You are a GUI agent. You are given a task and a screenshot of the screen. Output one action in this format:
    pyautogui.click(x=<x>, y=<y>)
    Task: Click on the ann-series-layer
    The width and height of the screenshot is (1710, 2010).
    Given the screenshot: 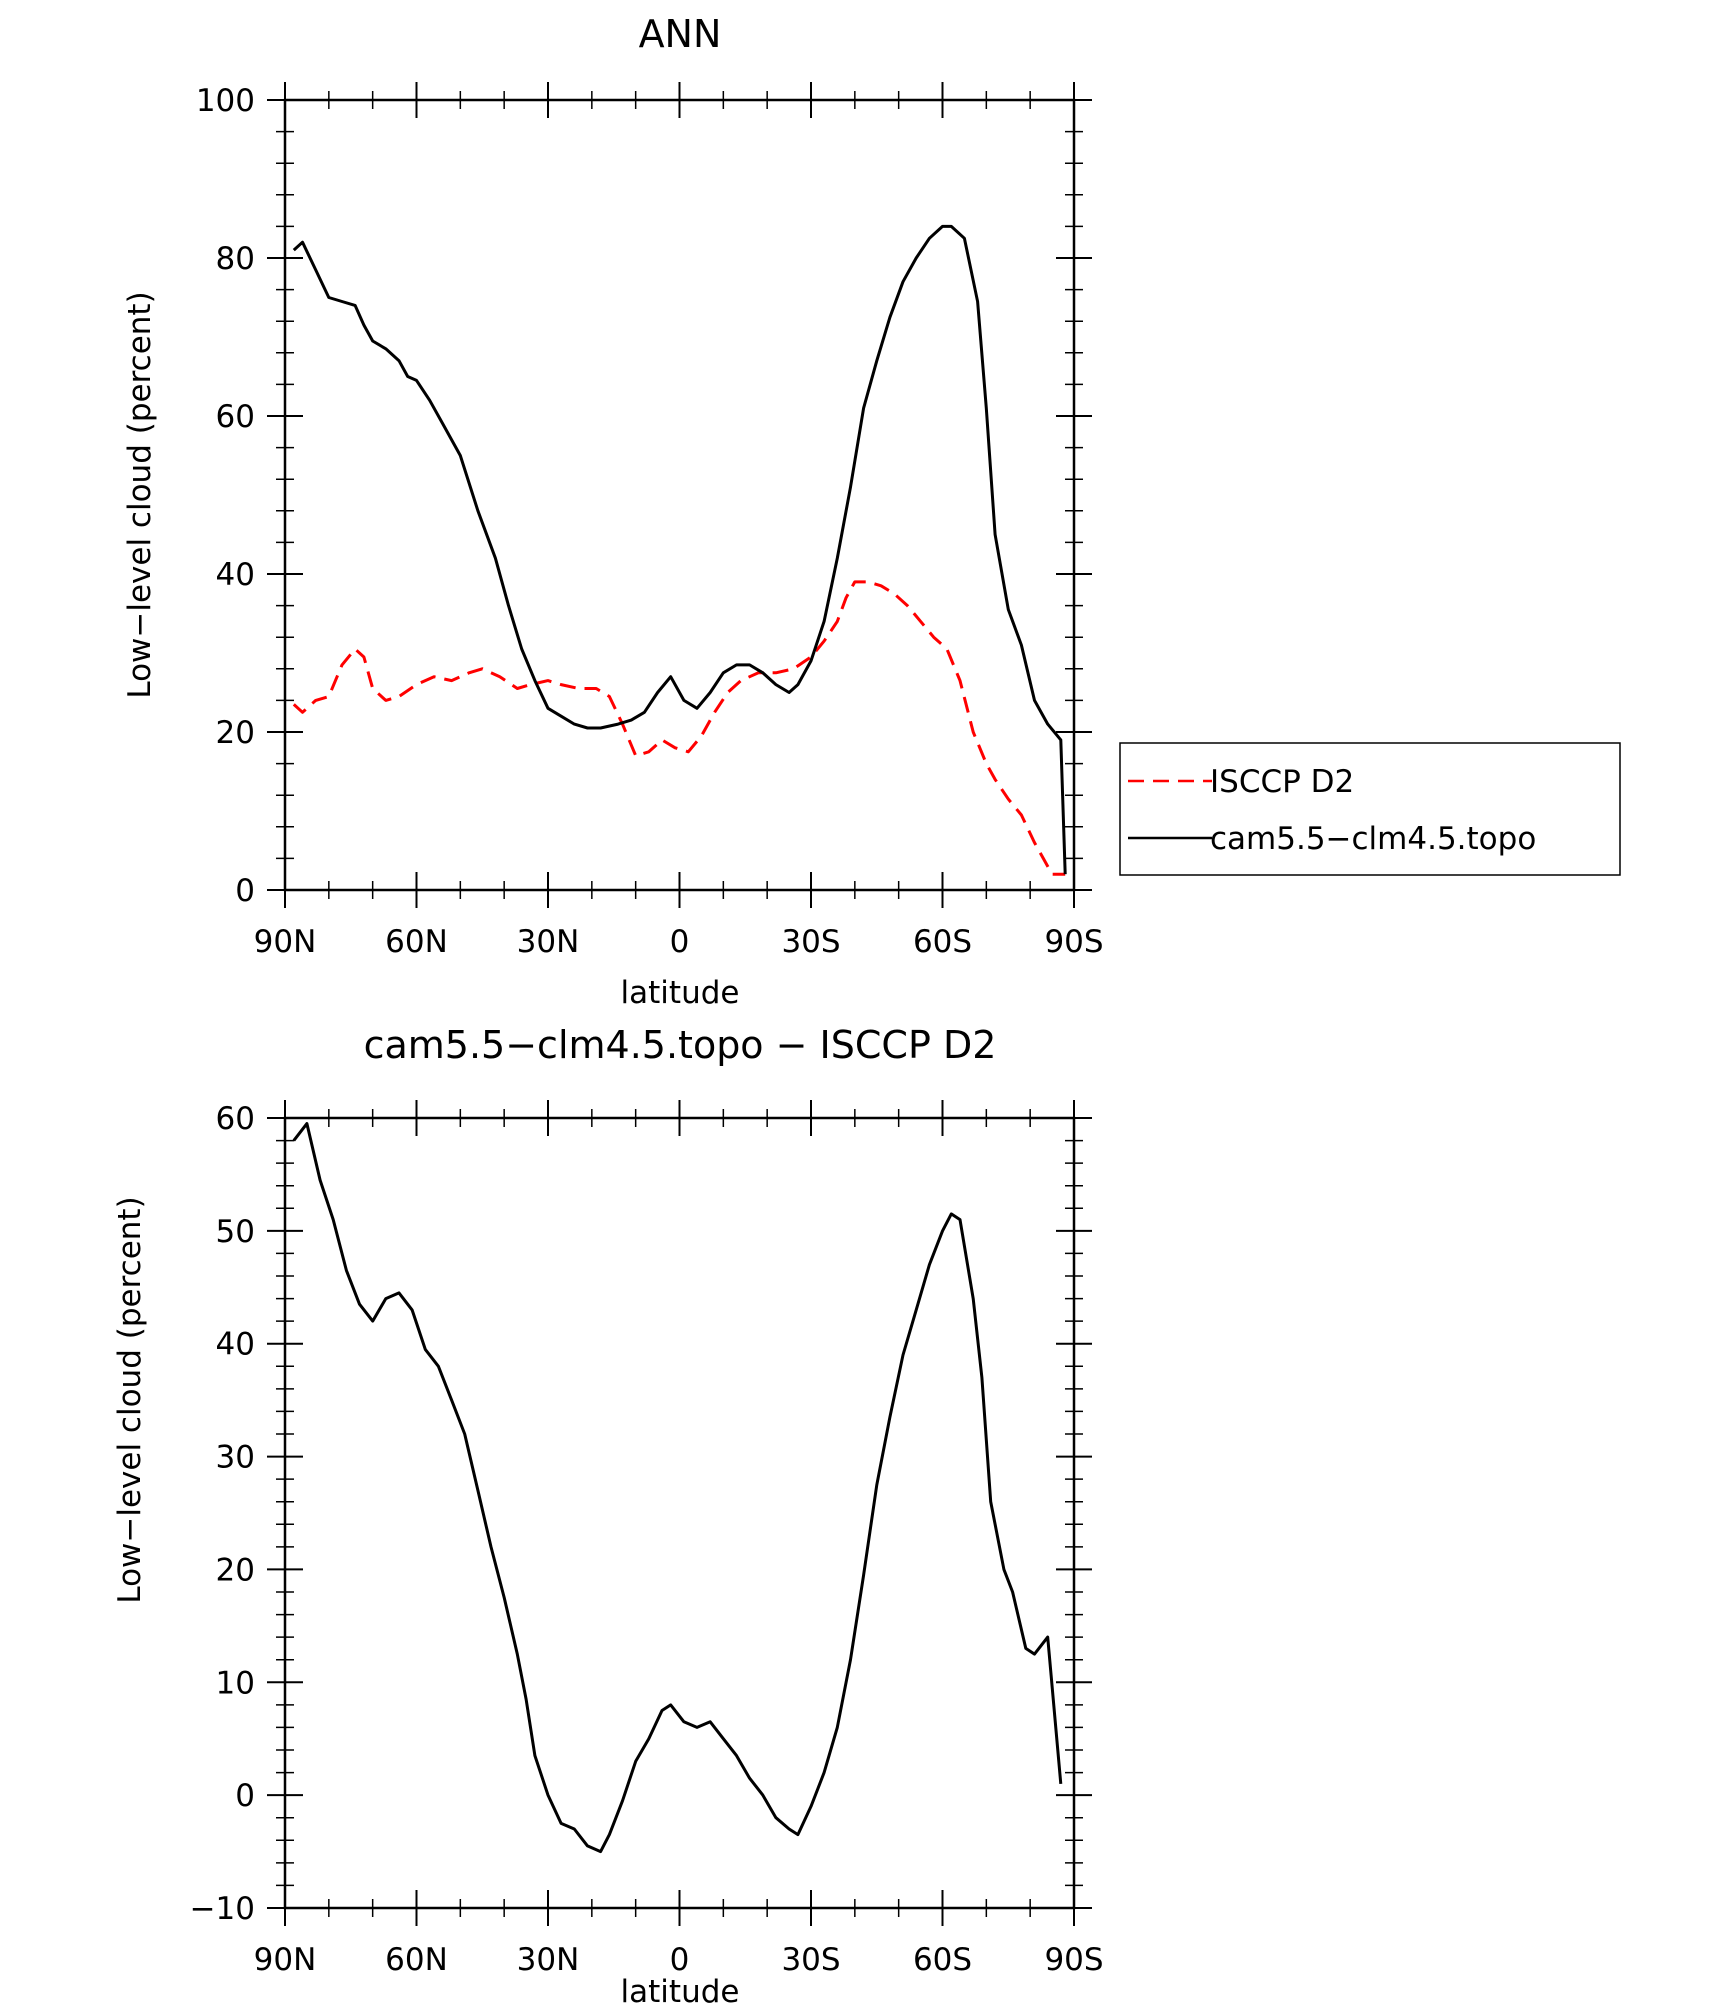 What is the action you would take?
    pyautogui.click(x=679, y=550)
    